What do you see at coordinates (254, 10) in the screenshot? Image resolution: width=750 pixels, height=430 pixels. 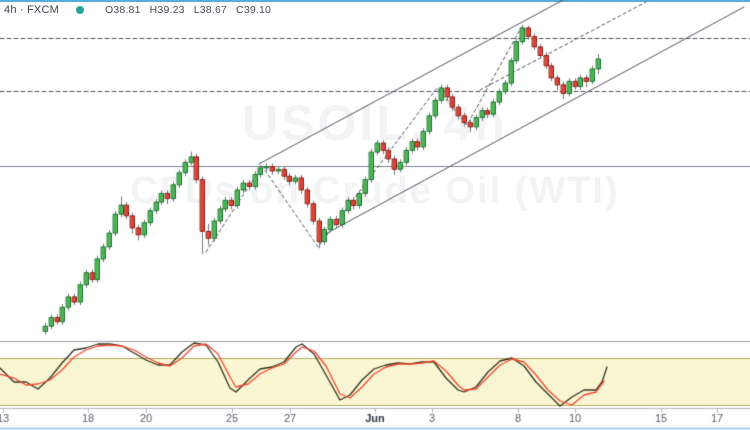 I see `close-value: C39.10` at bounding box center [254, 10].